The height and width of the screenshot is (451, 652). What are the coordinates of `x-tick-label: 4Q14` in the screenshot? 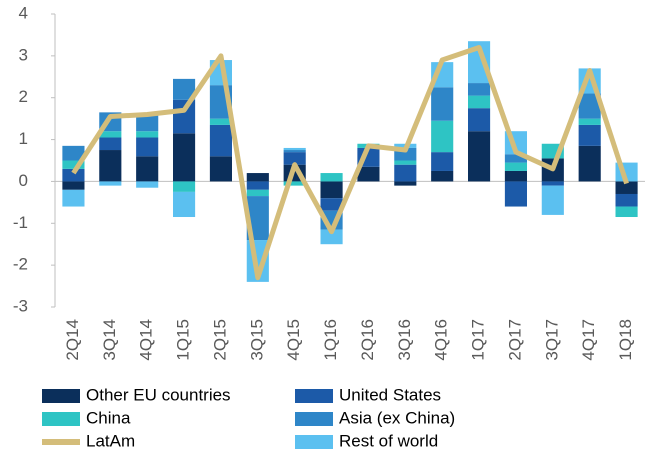 It's located at (146, 340).